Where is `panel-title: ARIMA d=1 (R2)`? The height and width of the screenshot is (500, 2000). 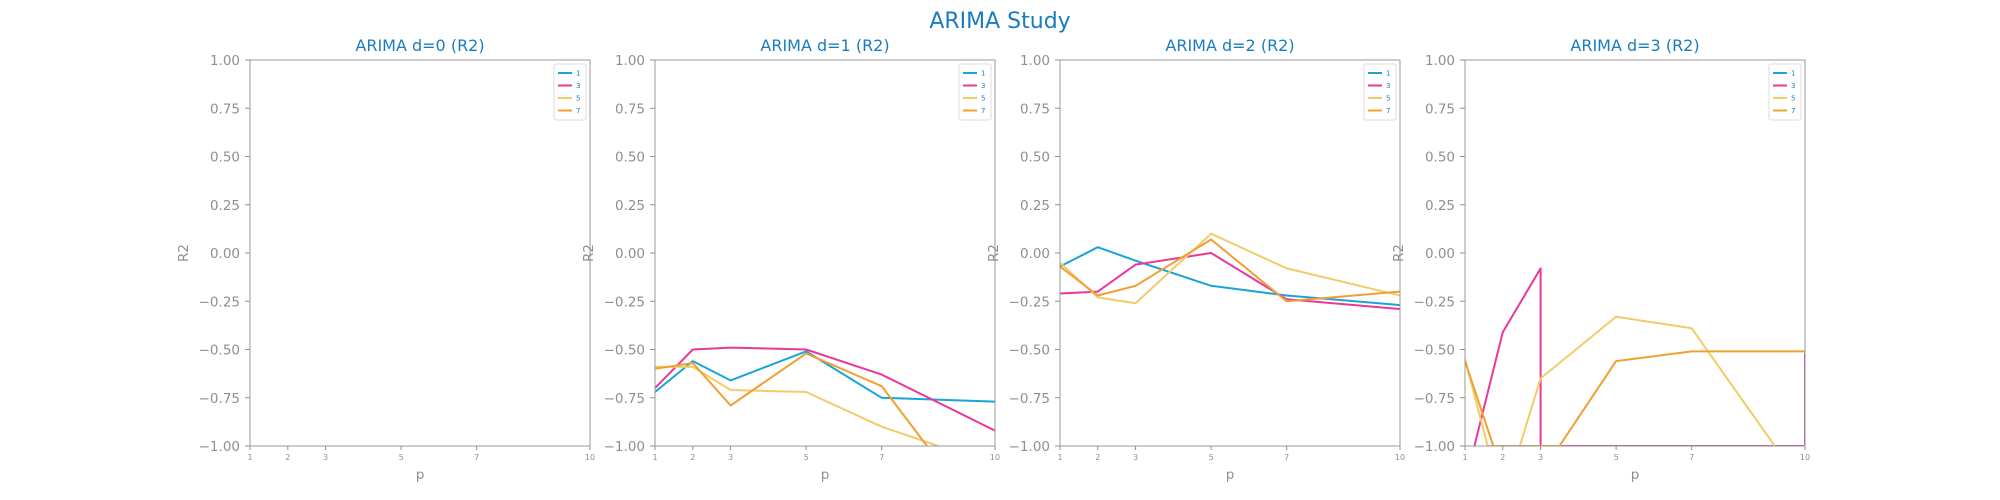
panel-title: ARIMA d=1 (R2) is located at coordinates (824, 45).